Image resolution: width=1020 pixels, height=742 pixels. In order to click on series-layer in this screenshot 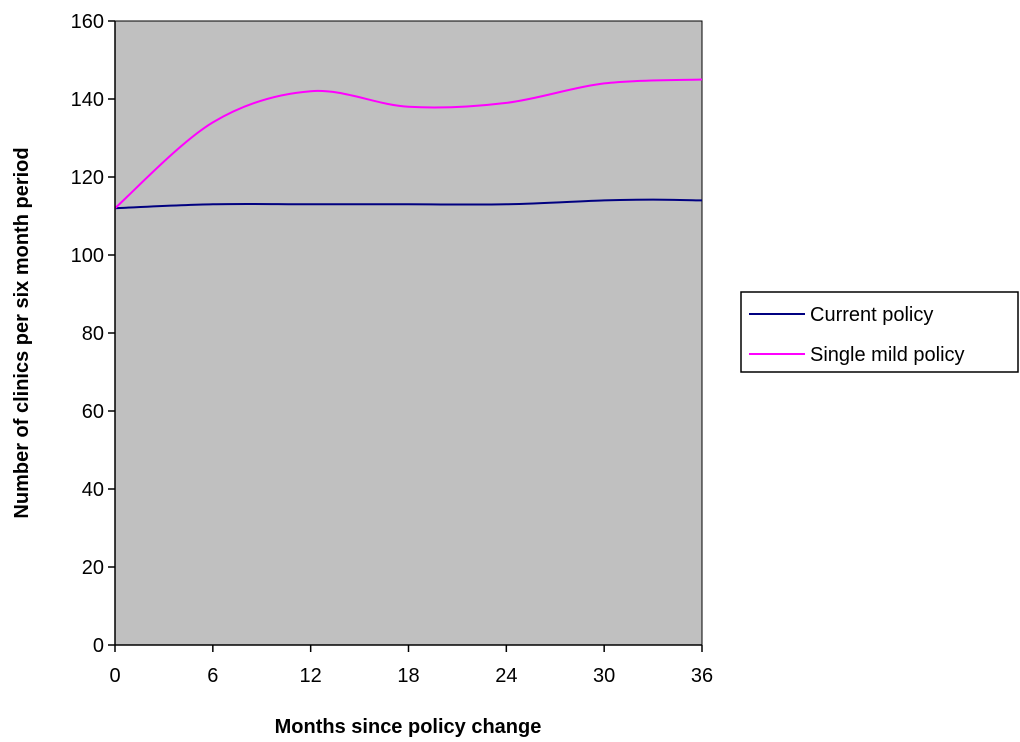, I will do `click(408, 144)`.